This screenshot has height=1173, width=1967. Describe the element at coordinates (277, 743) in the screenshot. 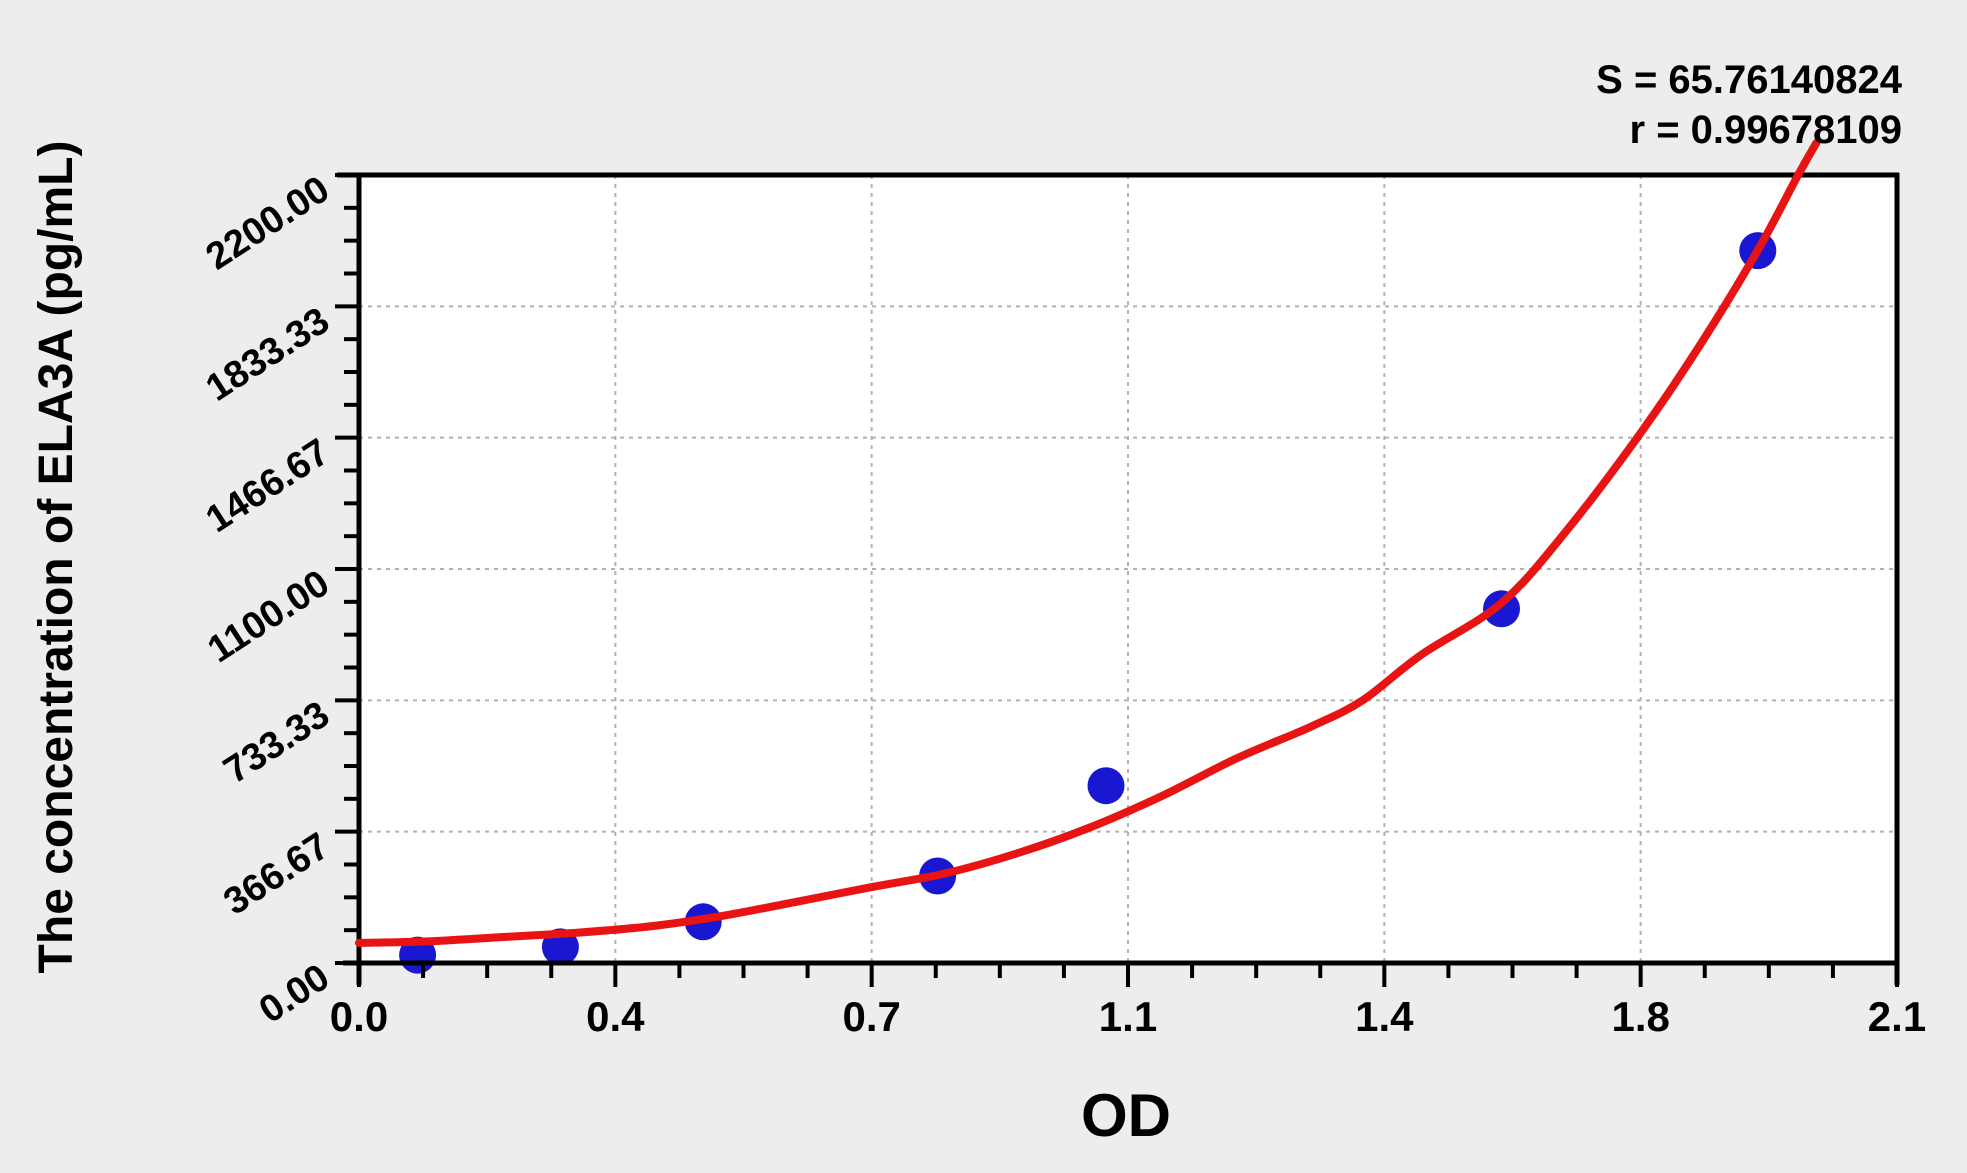

I see `y-tick-label: 733.33` at that location.